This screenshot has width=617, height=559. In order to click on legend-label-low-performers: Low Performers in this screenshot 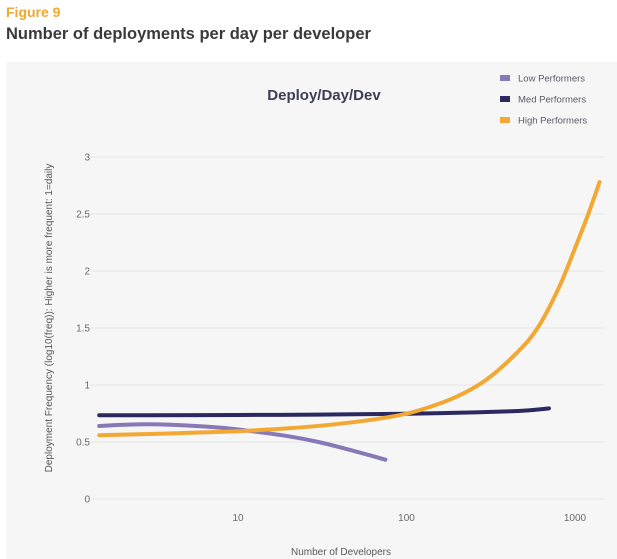, I will do `click(551, 79)`.